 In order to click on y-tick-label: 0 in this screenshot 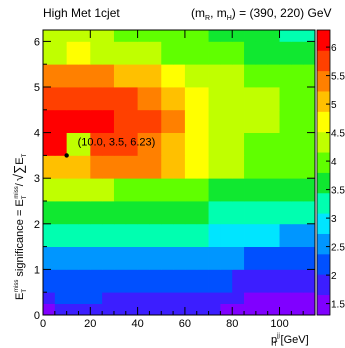, I will do `click(37, 316)`.